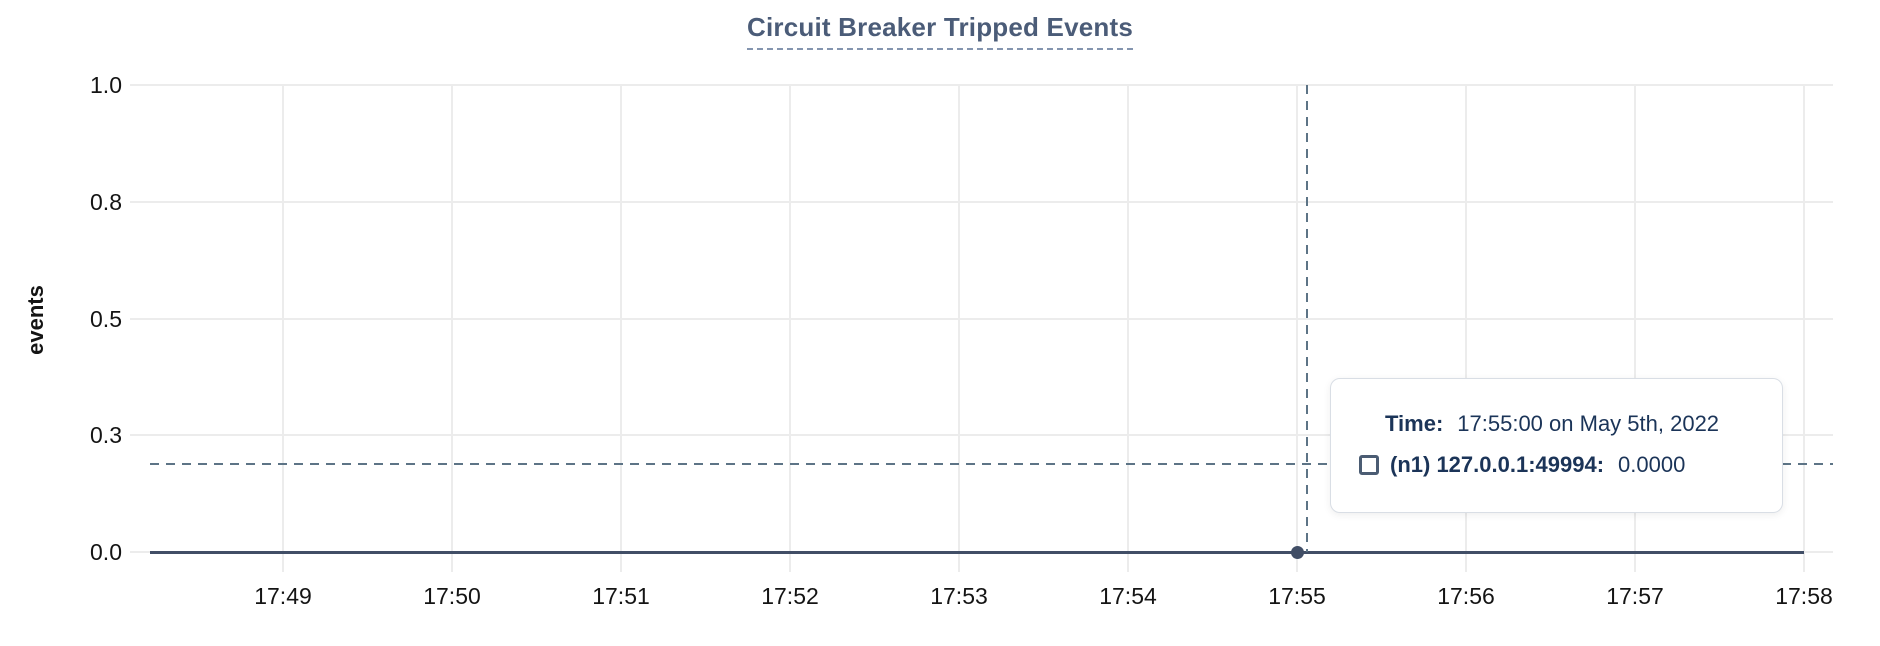 This screenshot has width=1880, height=646. Describe the element at coordinates (1307, 318) in the screenshot. I see `crosshair-vertical` at that location.